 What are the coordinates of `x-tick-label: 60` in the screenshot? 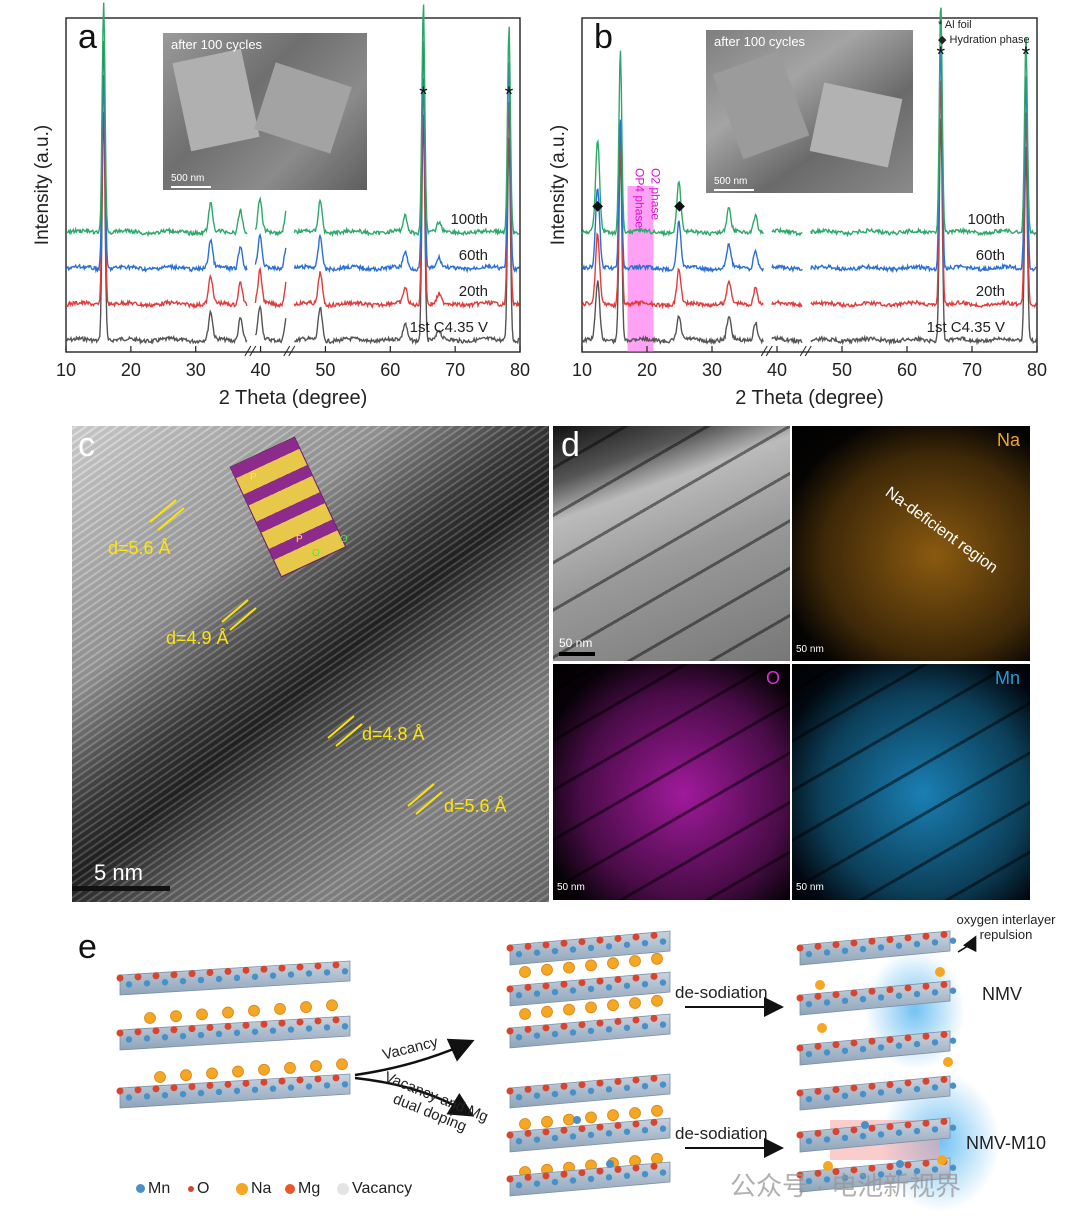 It's located at (390, 370).